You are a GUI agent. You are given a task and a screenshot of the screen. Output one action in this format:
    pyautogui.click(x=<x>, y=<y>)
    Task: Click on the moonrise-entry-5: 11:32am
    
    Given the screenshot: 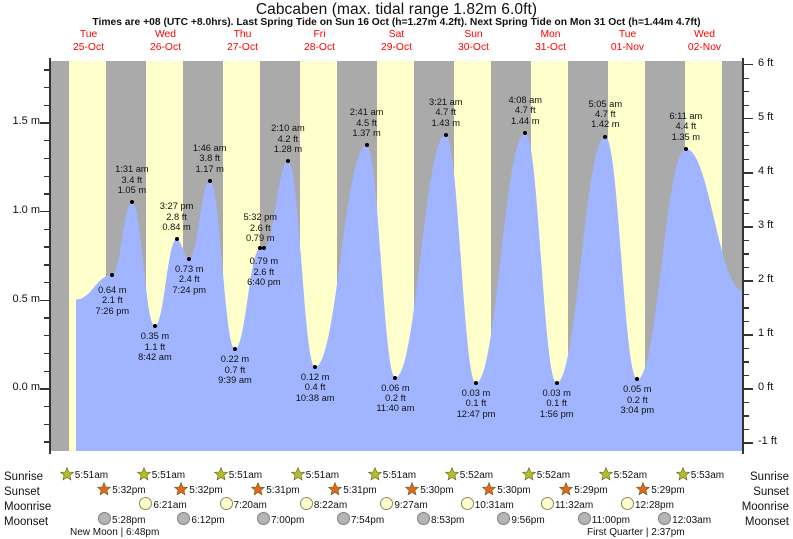 What is the action you would take?
    pyautogui.click(x=566, y=504)
    